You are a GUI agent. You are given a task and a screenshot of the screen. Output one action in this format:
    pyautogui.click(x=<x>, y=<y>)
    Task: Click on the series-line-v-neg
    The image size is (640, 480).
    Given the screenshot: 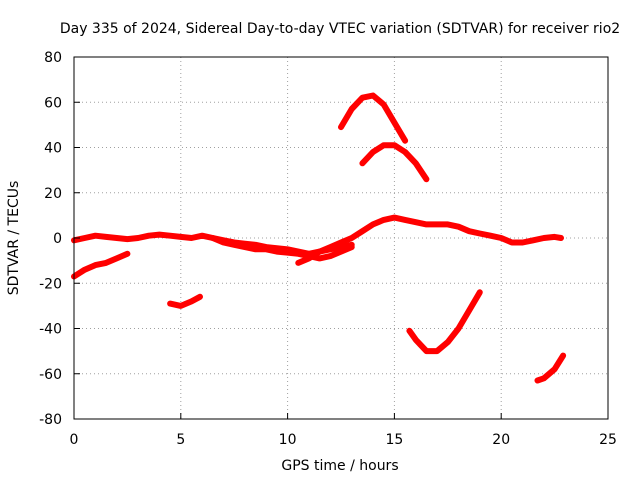 What is the action you would take?
    pyautogui.click(x=444, y=322)
    